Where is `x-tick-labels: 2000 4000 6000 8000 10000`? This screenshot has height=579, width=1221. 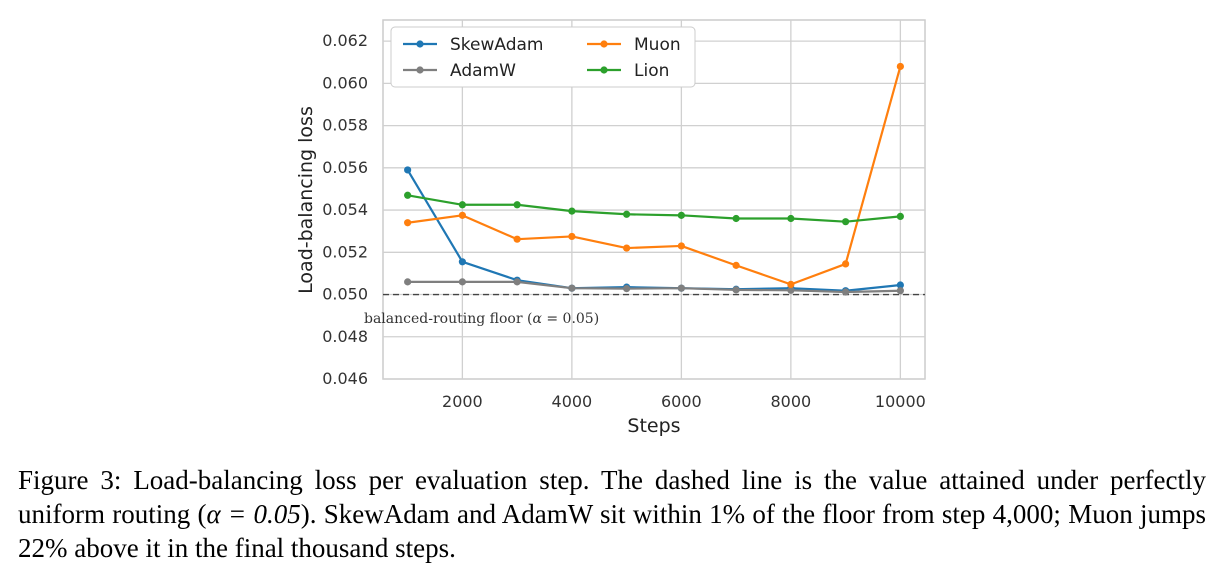 x-tick-labels: 2000 4000 6000 8000 10000 is located at coordinates (684, 401).